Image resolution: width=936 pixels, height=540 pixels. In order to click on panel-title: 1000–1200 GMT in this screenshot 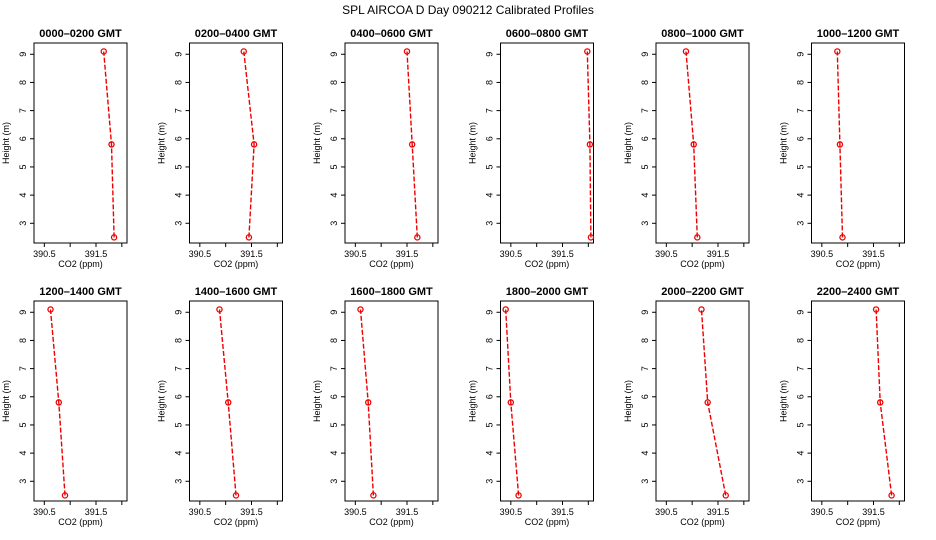, I will do `click(858, 34)`.